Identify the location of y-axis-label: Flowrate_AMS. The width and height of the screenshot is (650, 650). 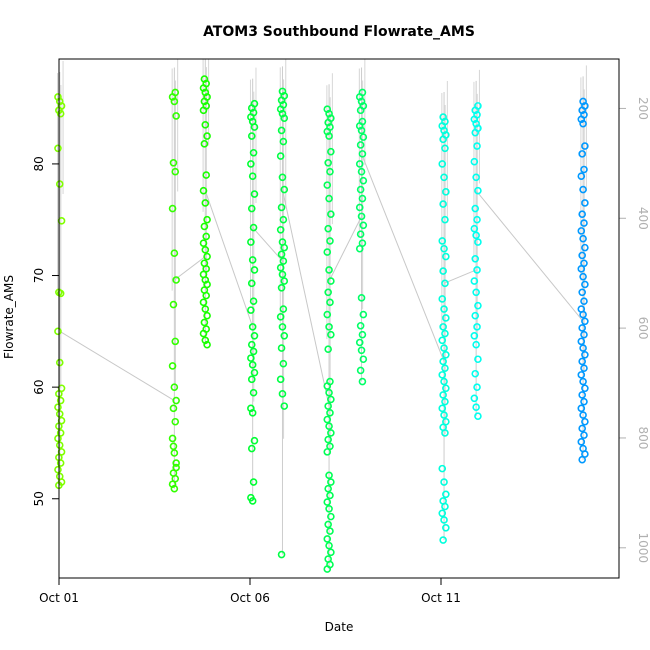
(9, 317).